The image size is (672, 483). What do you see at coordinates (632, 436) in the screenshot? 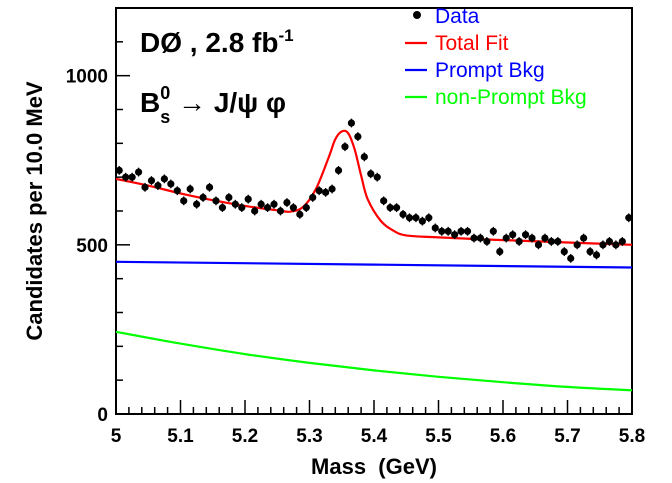
I see `x-tick-label: 5.8` at bounding box center [632, 436].